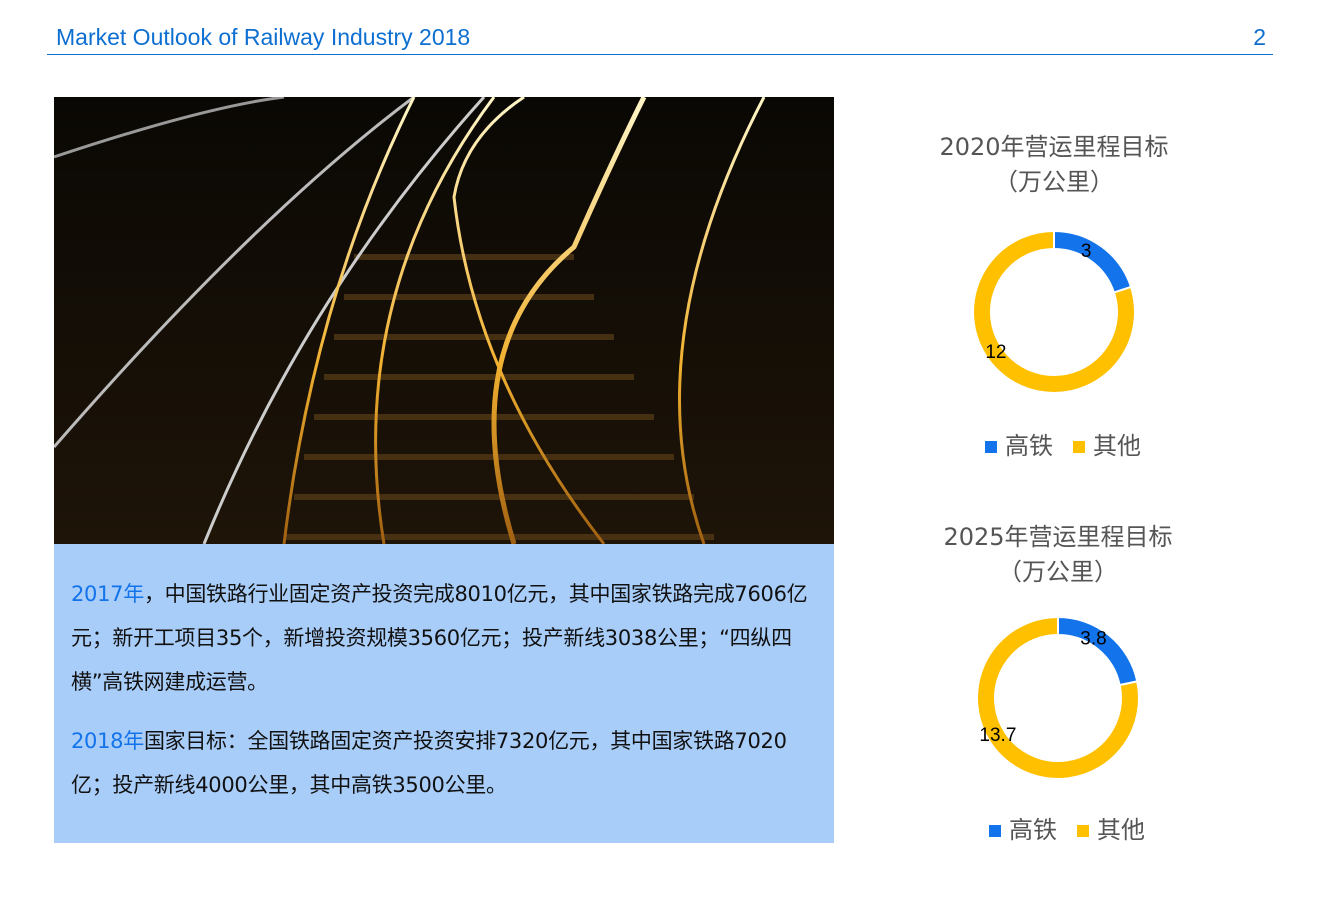  I want to click on chart1-donut: 3 12, so click(1054, 311).